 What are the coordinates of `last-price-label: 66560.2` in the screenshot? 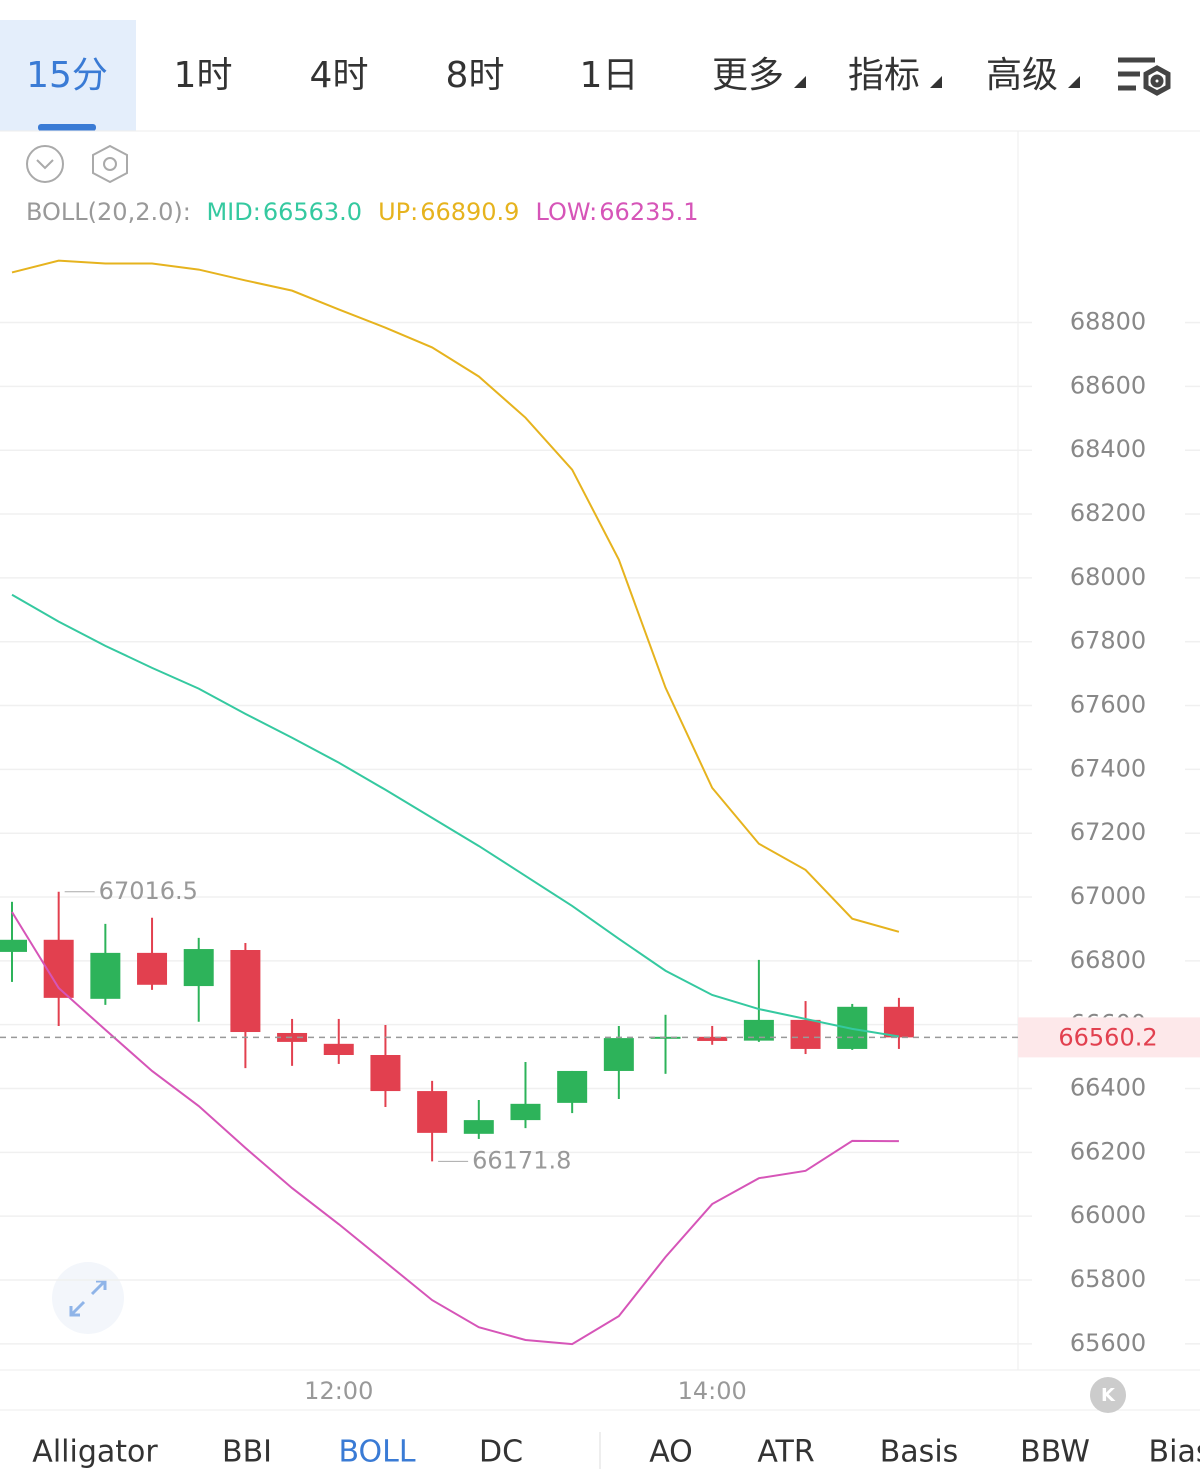 It's located at (1107, 1037).